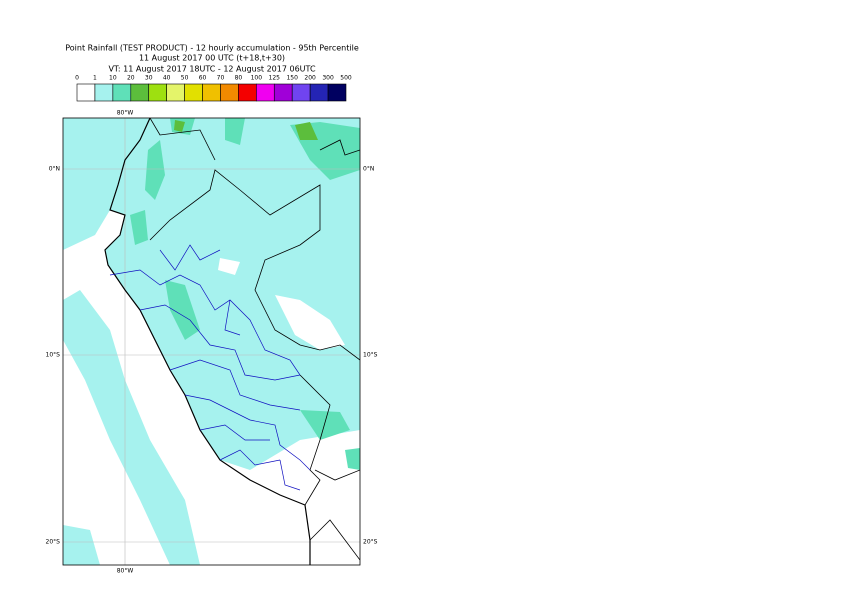  I want to click on legend-label: 100, so click(257, 78).